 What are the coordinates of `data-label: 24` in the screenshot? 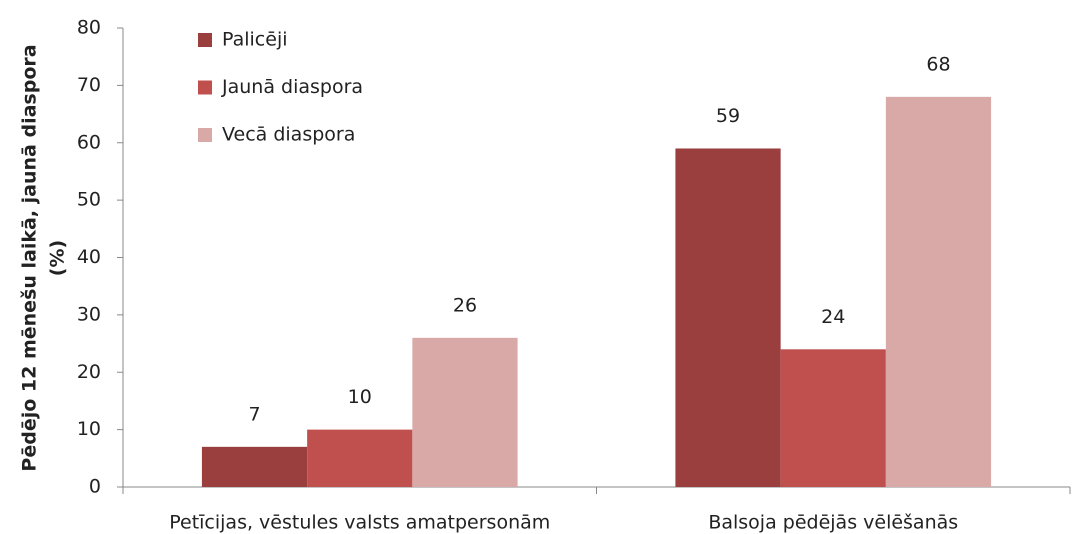 It's located at (833, 317).